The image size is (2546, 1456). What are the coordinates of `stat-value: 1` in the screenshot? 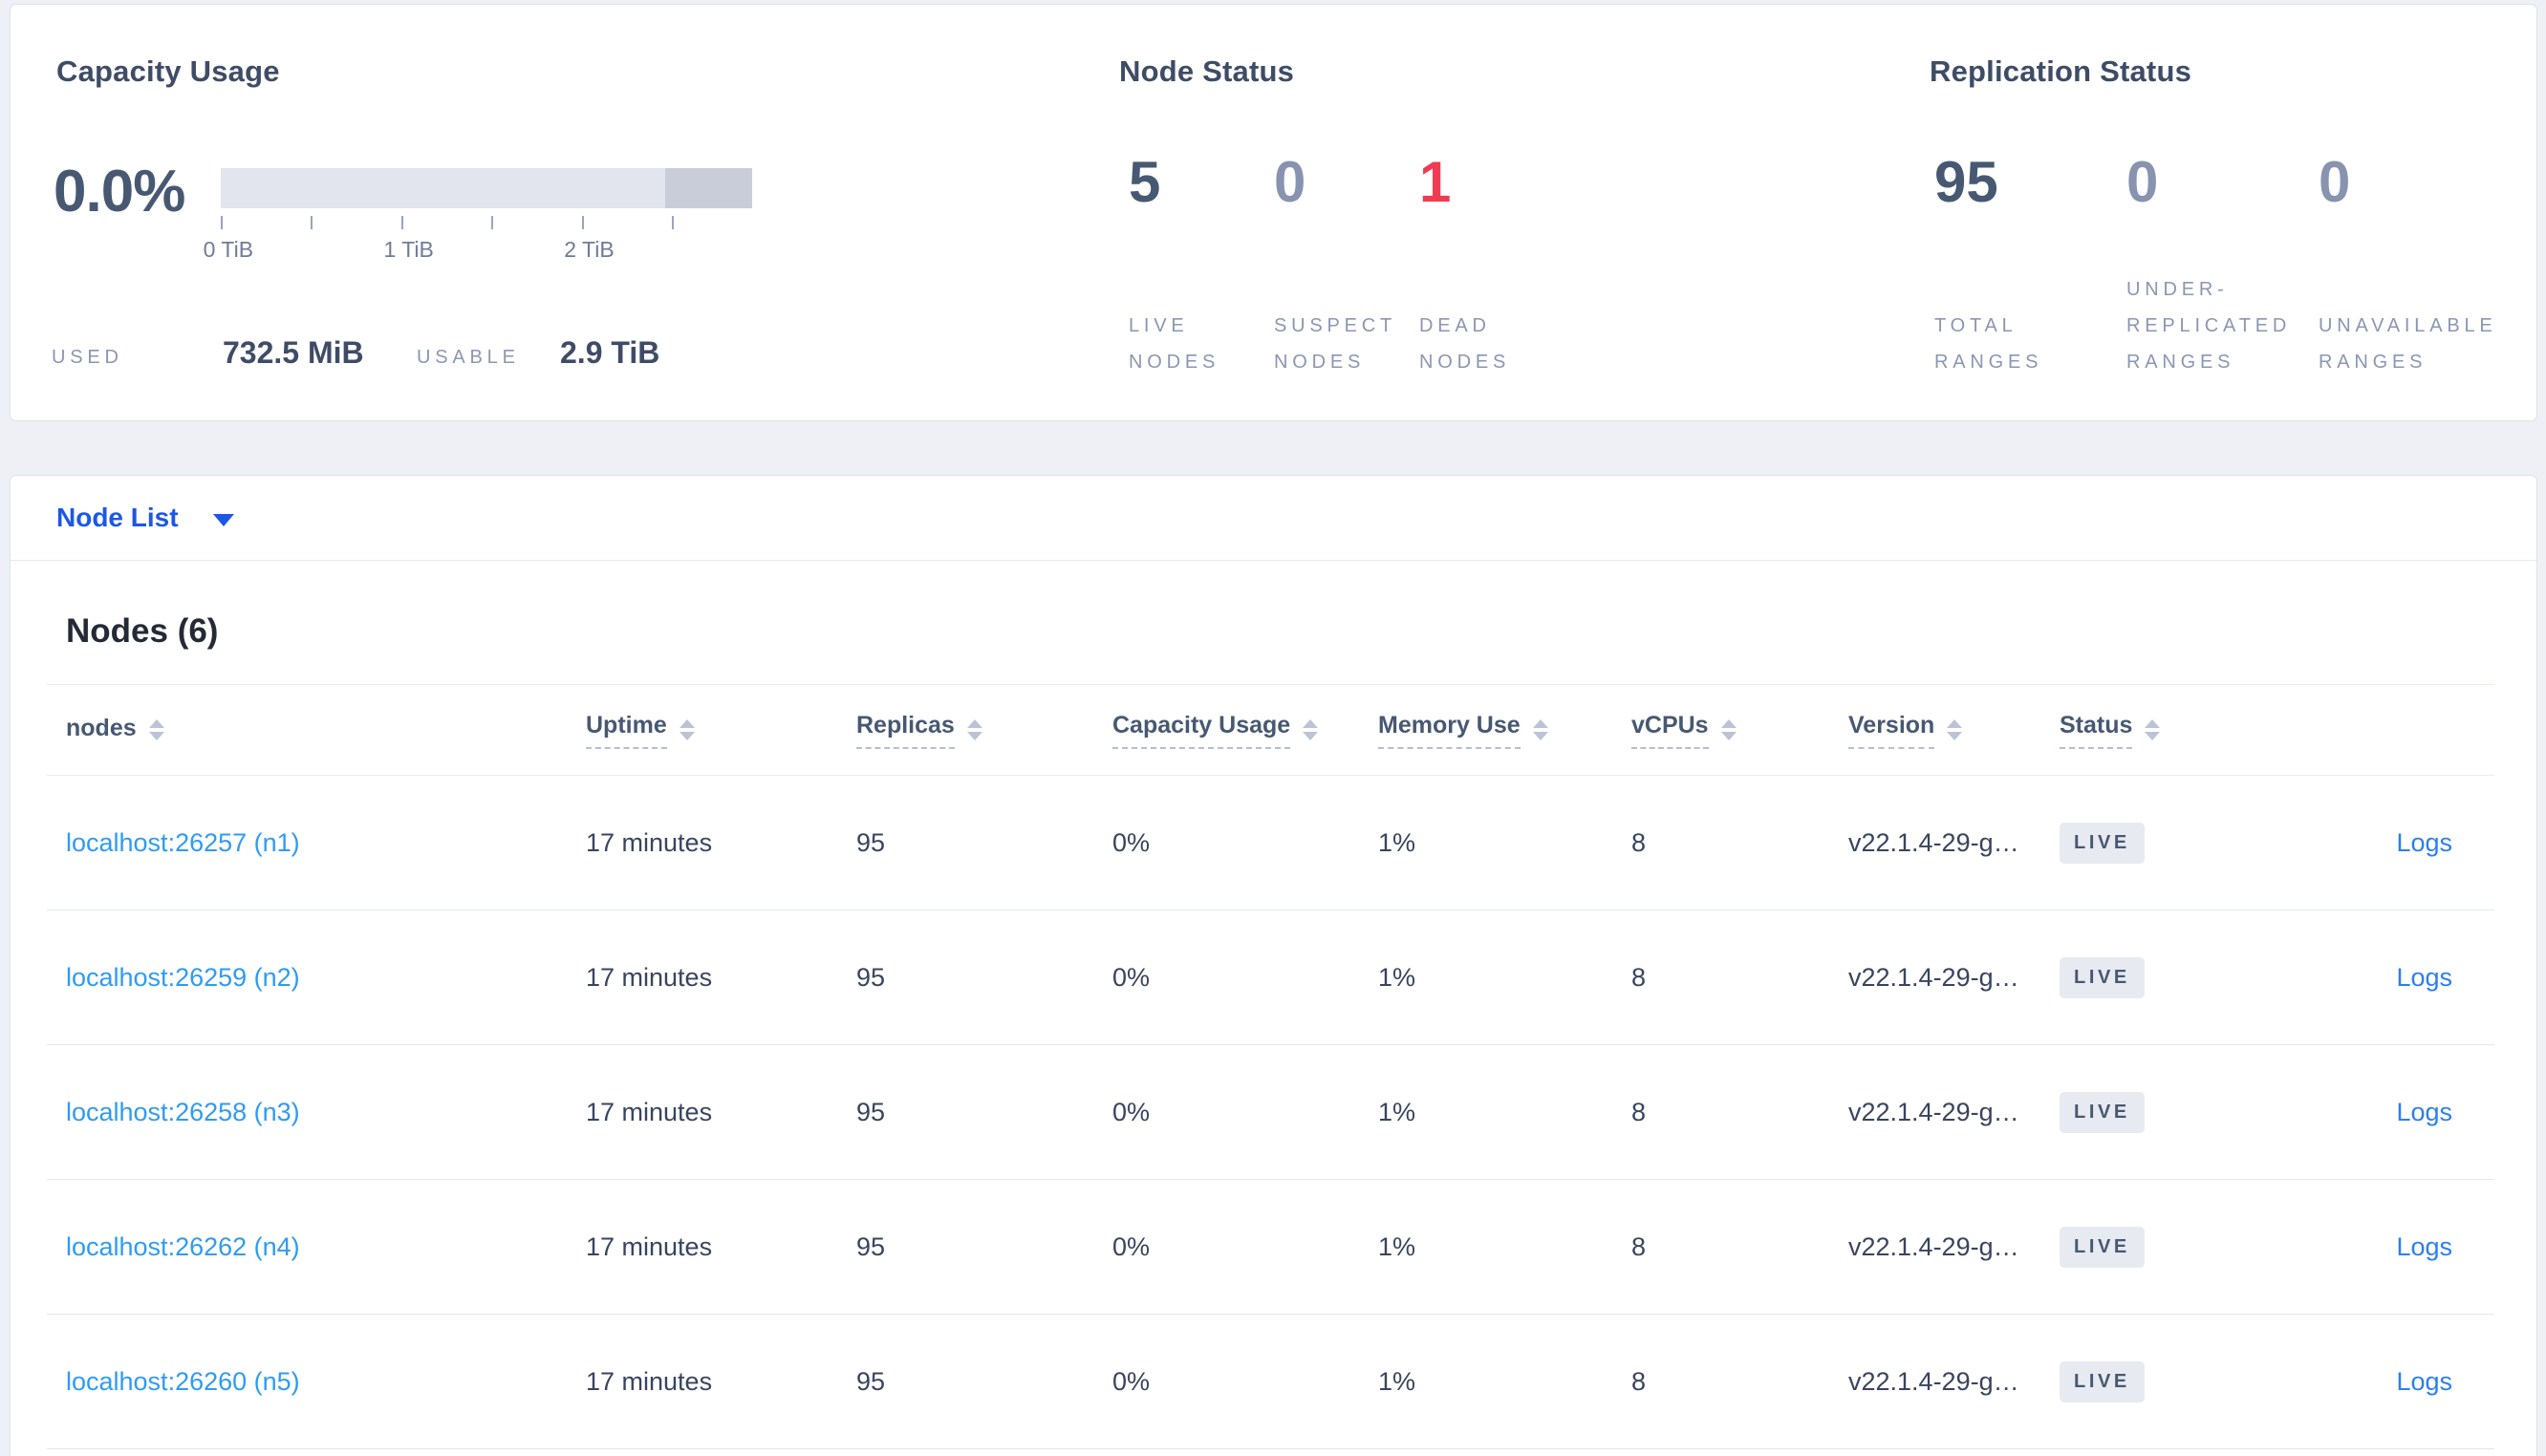 It's located at (1435, 182).